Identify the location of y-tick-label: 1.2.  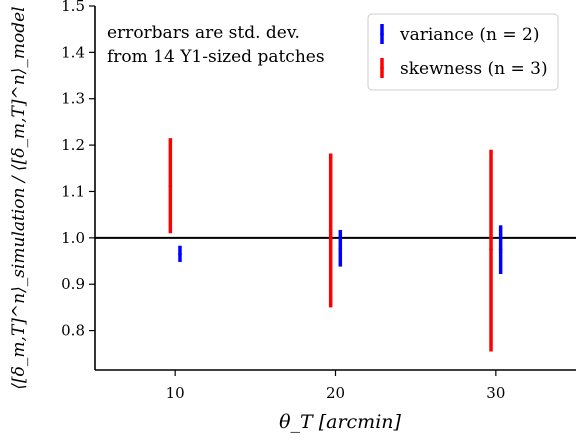
(73, 145).